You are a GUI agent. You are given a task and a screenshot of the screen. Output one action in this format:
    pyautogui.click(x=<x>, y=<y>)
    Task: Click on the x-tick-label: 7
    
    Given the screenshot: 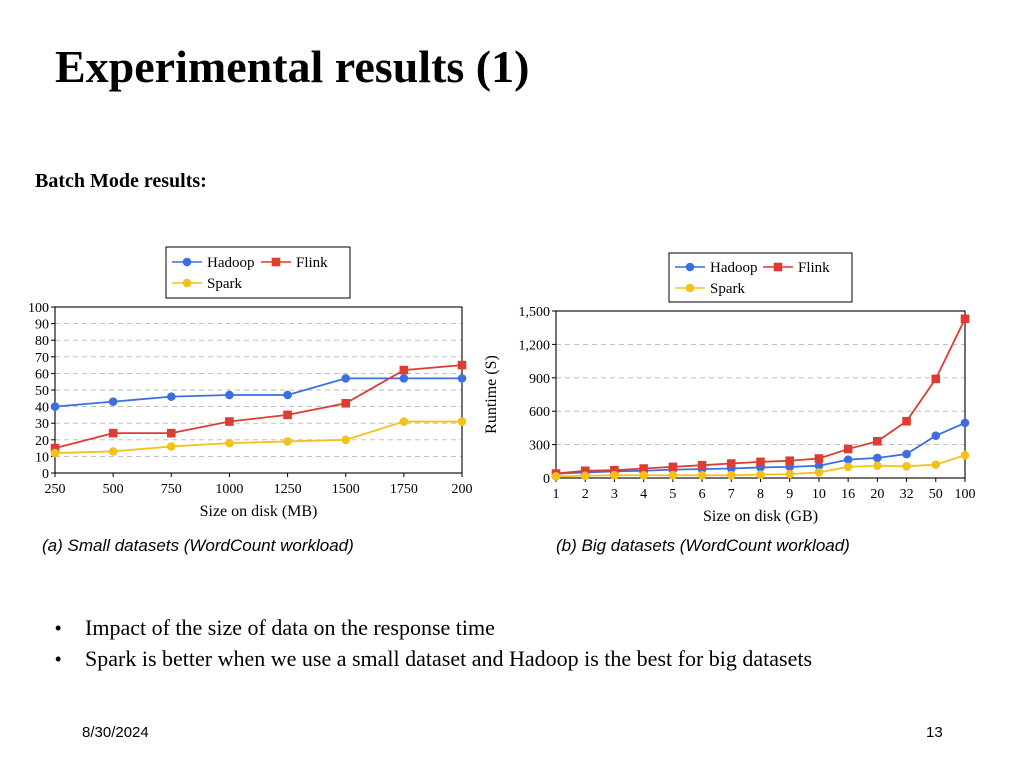 What is the action you would take?
    pyautogui.click(x=731, y=494)
    